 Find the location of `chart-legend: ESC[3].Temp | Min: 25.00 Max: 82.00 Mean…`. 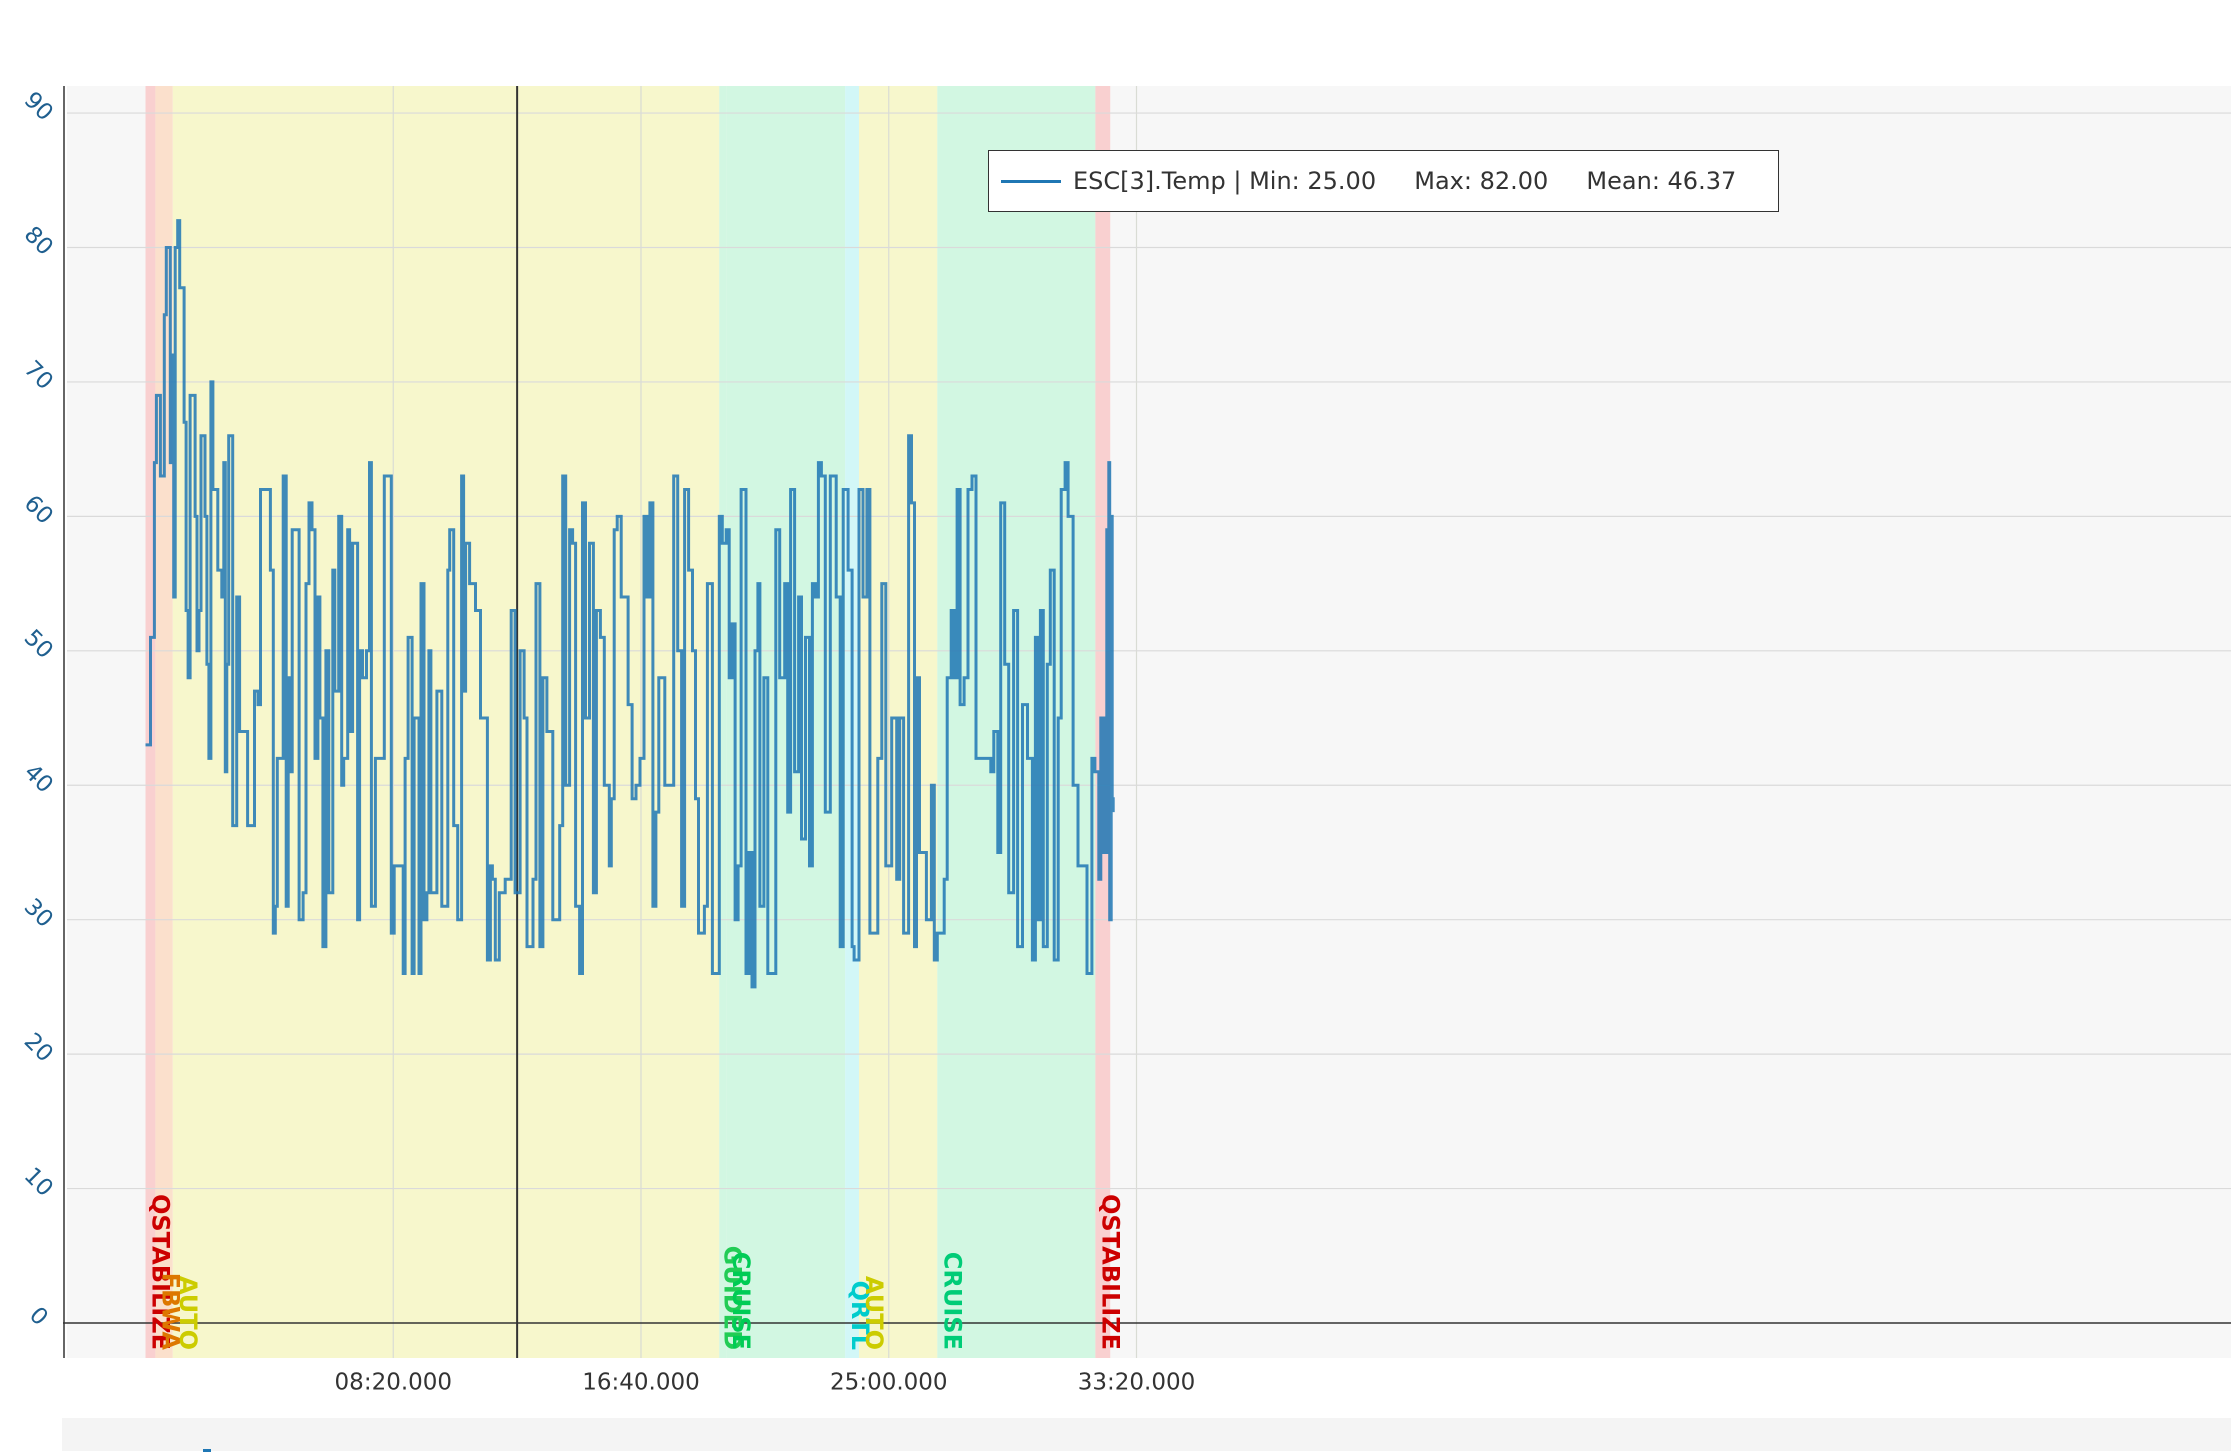

chart-legend: ESC[3].Temp | Min: 25.00 Max: 82.00 Mean… is located at coordinates (1383, 181).